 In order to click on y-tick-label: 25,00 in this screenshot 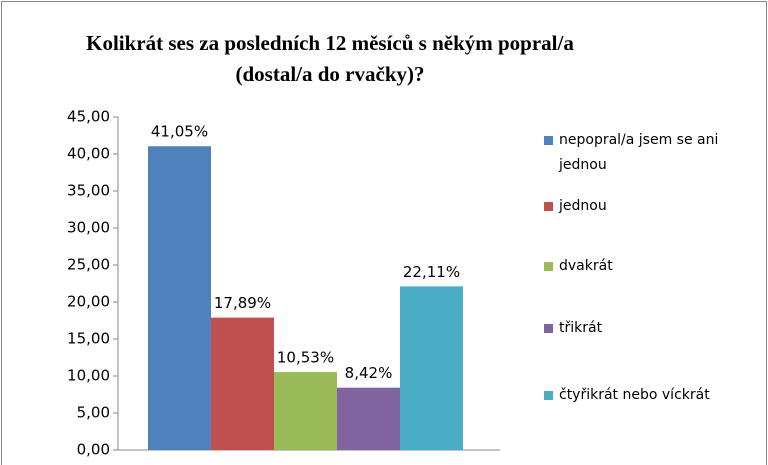, I will do `click(88, 265)`.